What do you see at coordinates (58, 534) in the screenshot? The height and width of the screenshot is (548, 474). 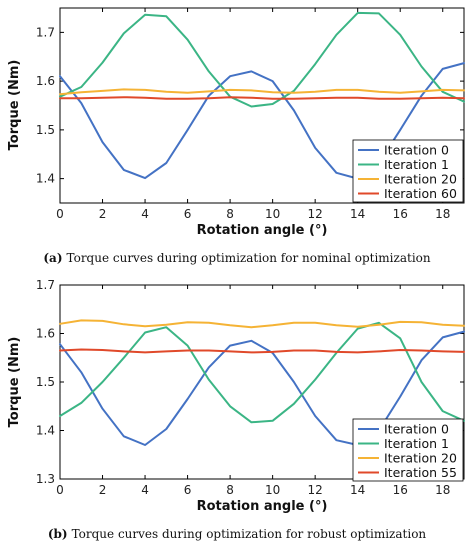 I see `caption-tag: (b)` at bounding box center [58, 534].